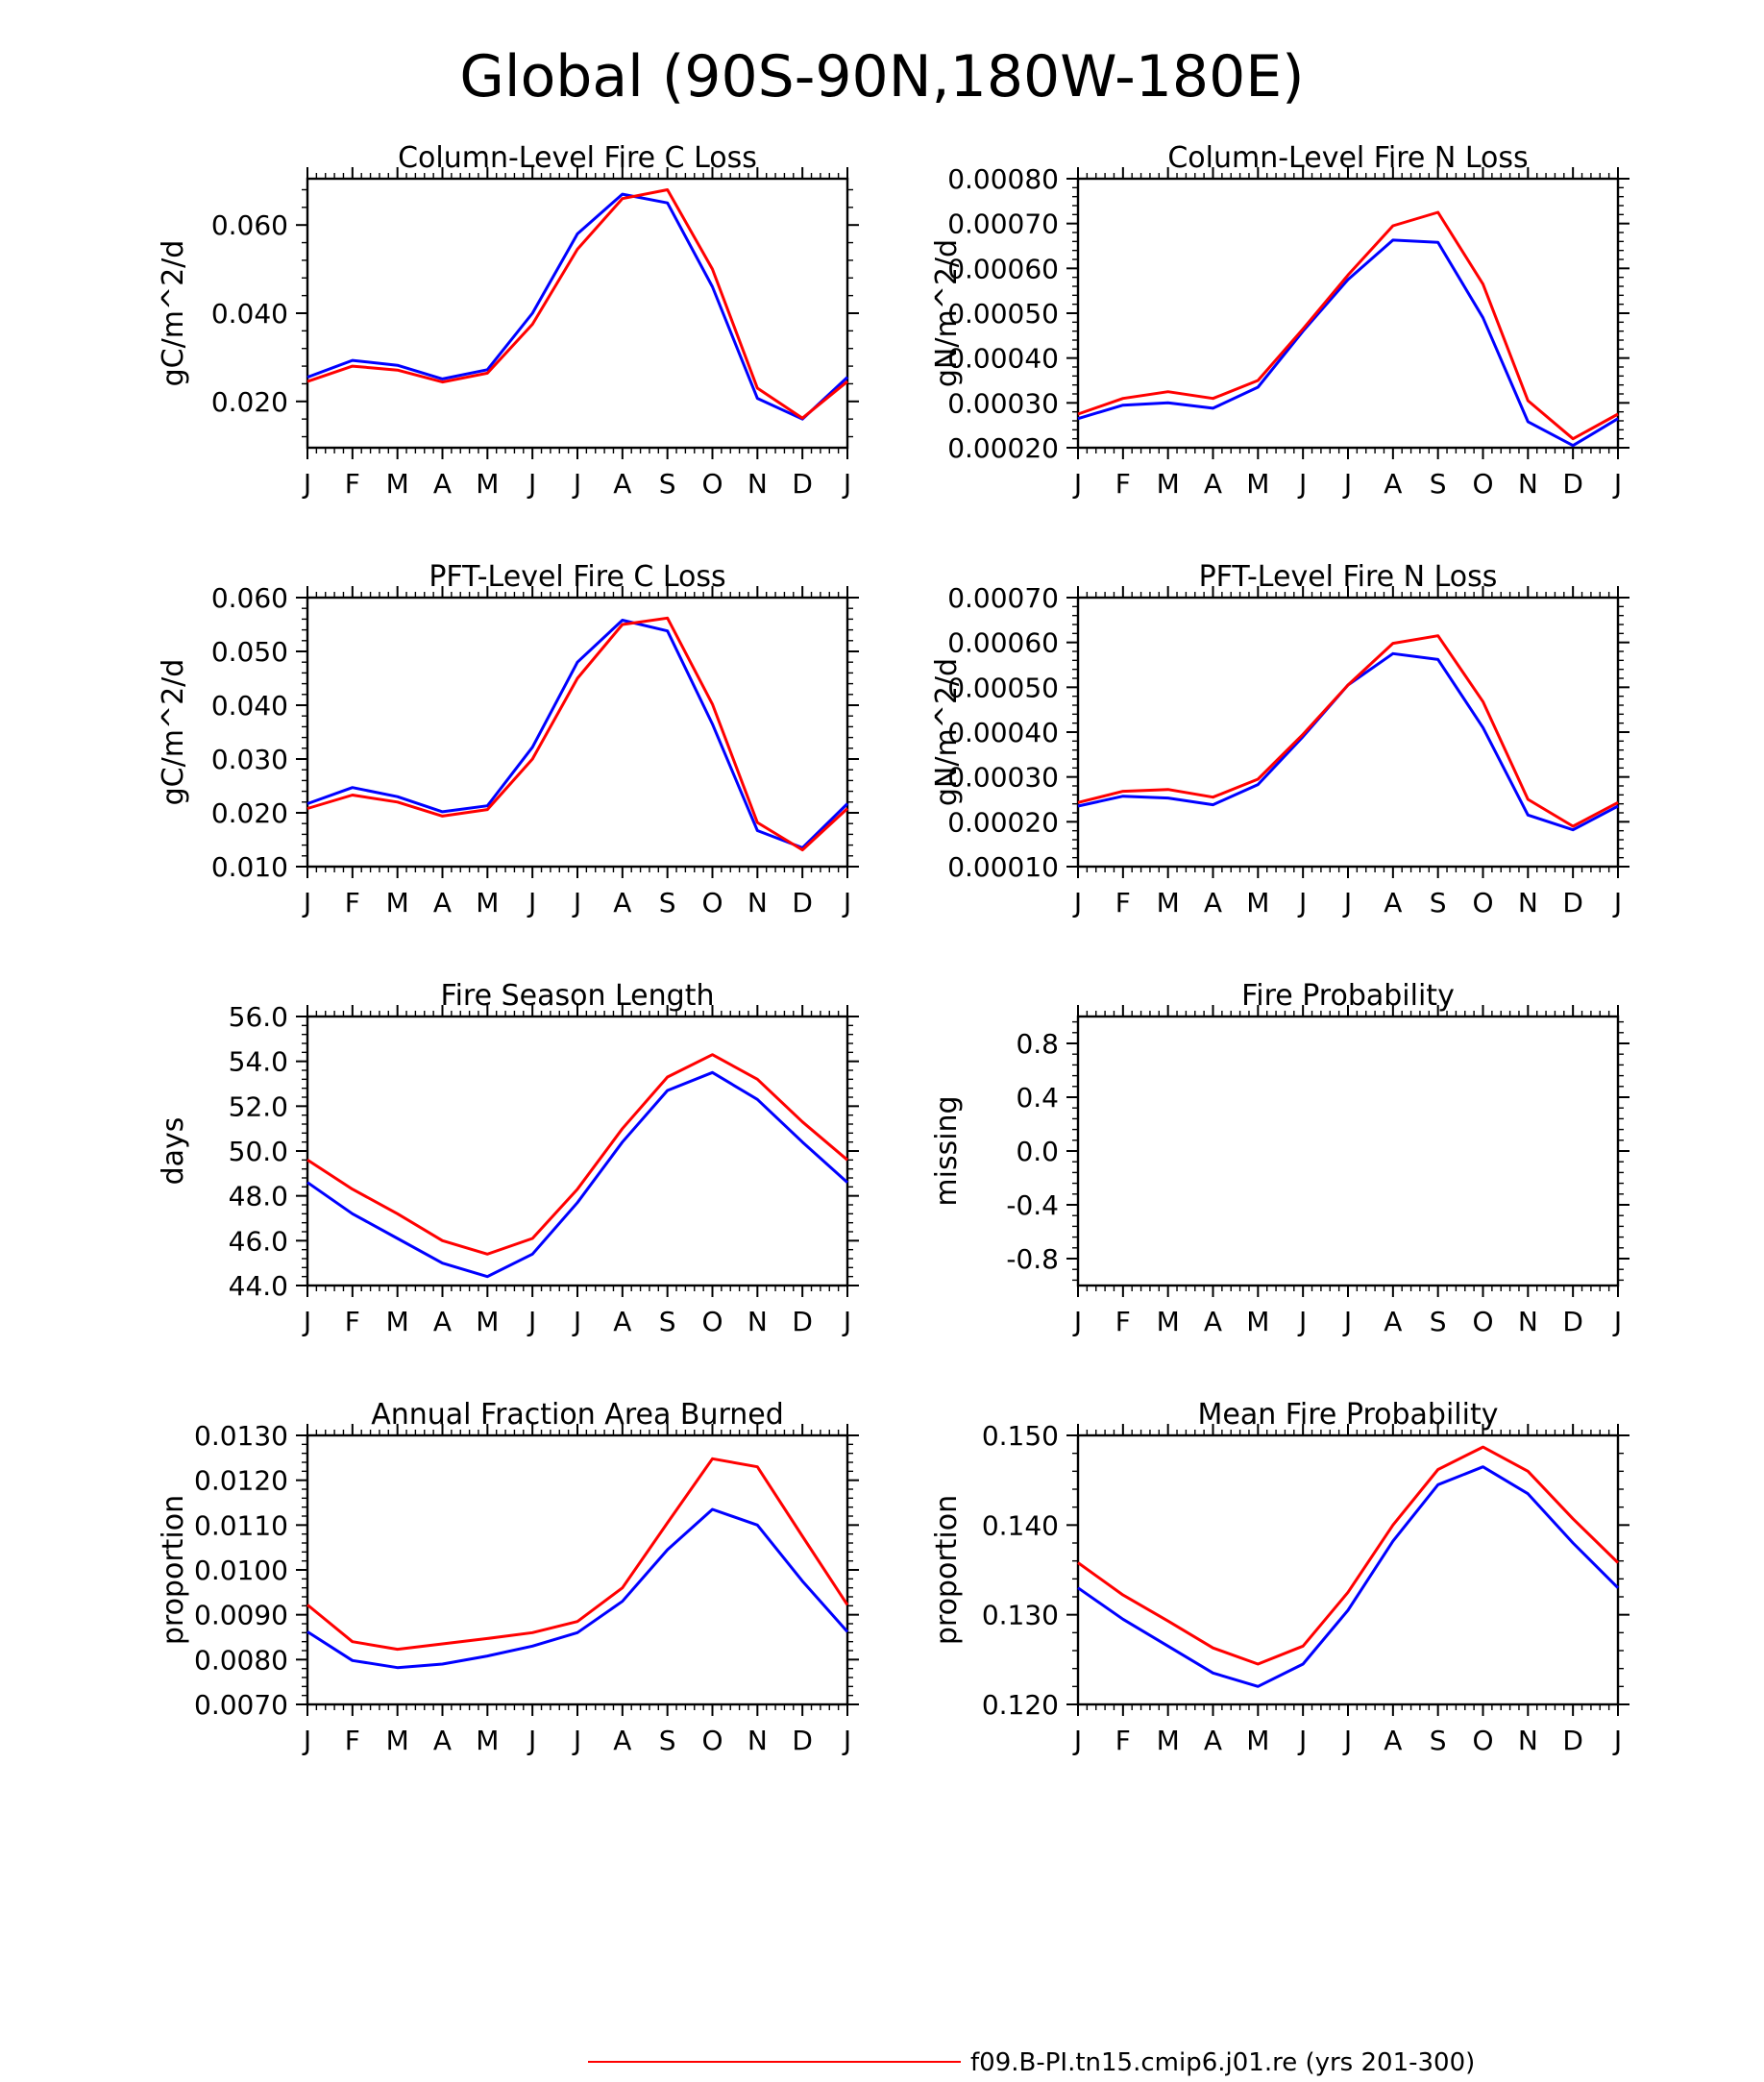  What do you see at coordinates (250, 759) in the screenshot?
I see `y-tick-label: 0.030` at bounding box center [250, 759].